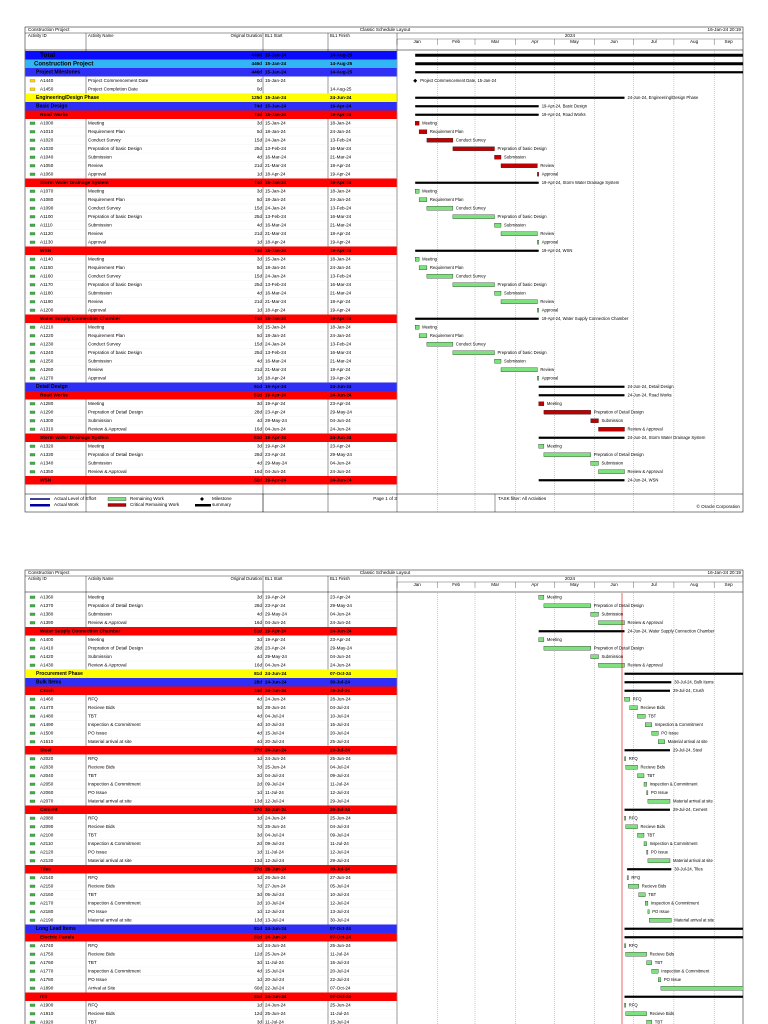 This screenshot has height=1024, width=768. I want to click on bar-label: 30-Jul-24, Bulk Items, so click(693, 681).